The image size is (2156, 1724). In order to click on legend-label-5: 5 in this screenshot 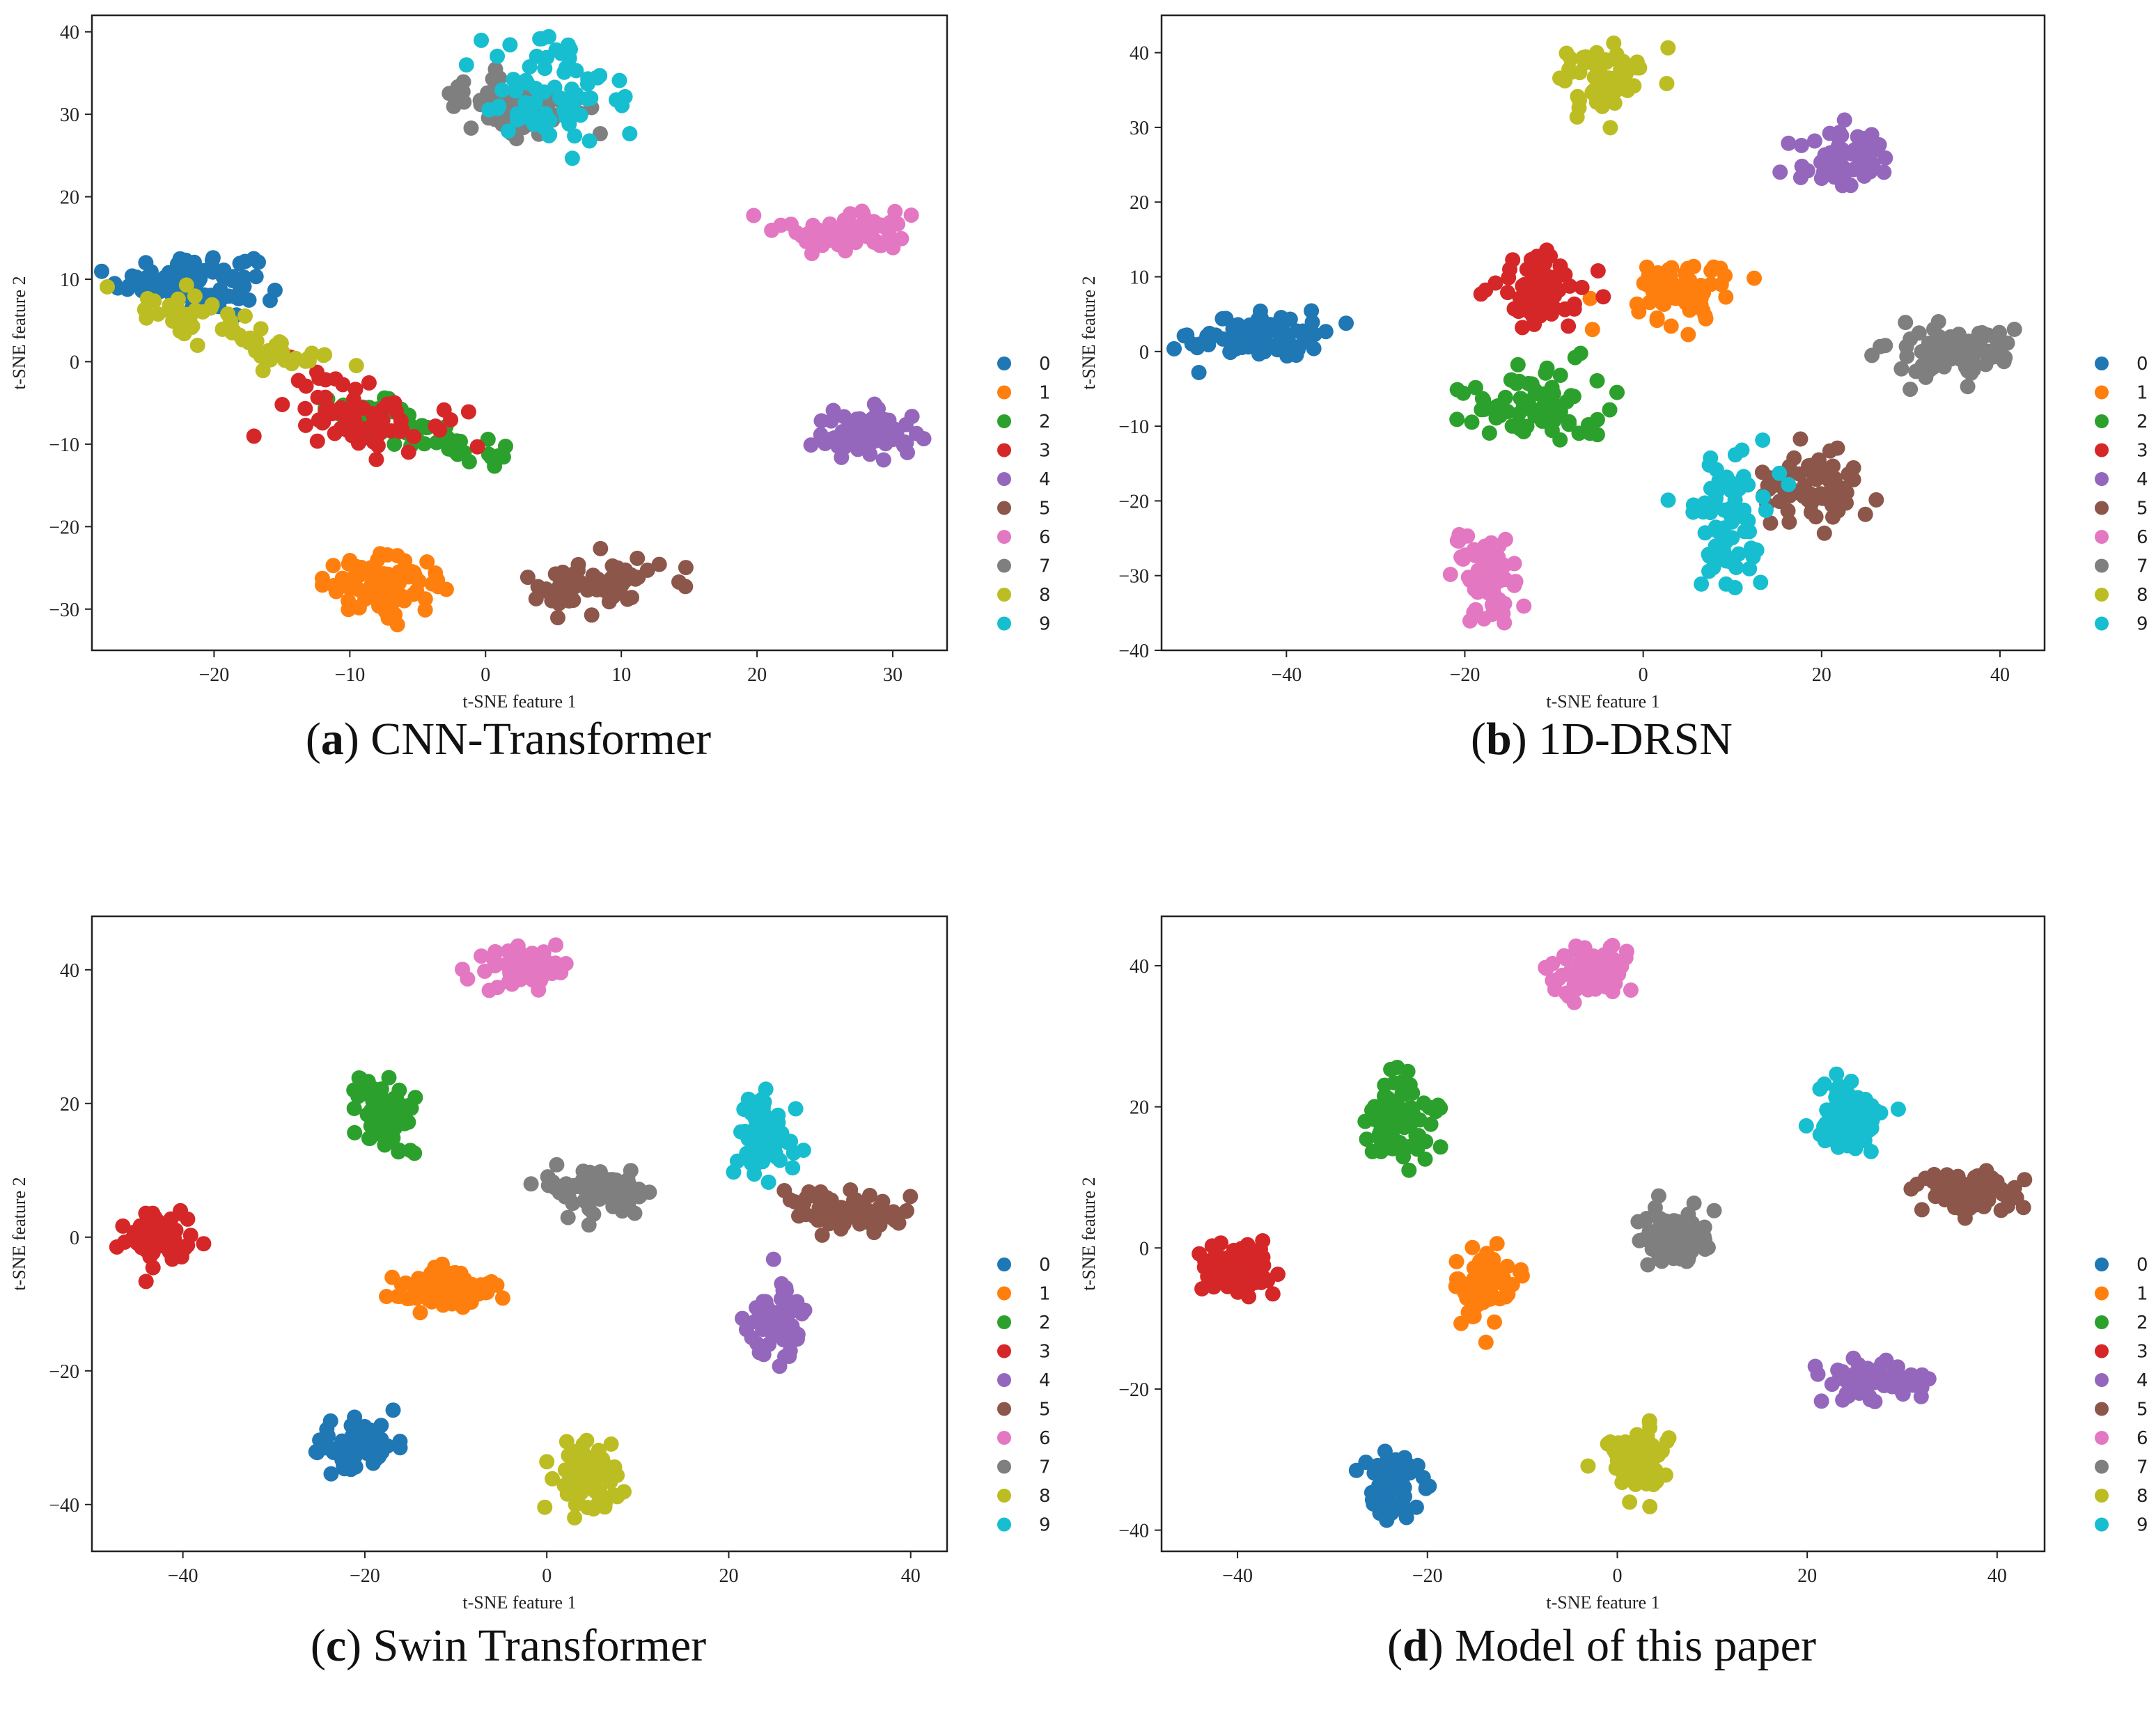, I will do `click(2142, 509)`.